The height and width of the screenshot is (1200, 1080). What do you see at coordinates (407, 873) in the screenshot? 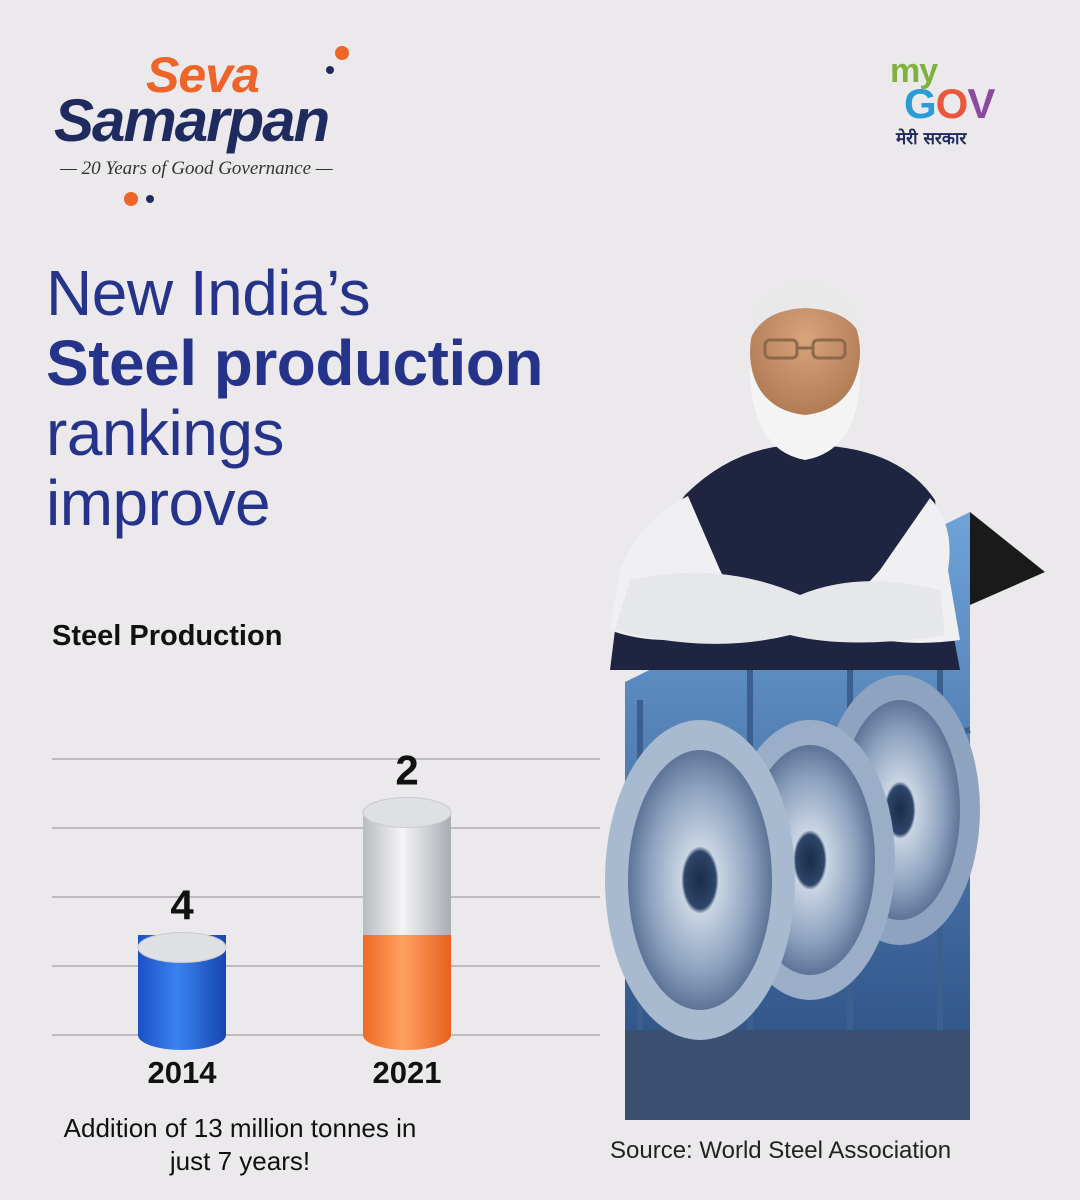
I see `bar-body` at bounding box center [407, 873].